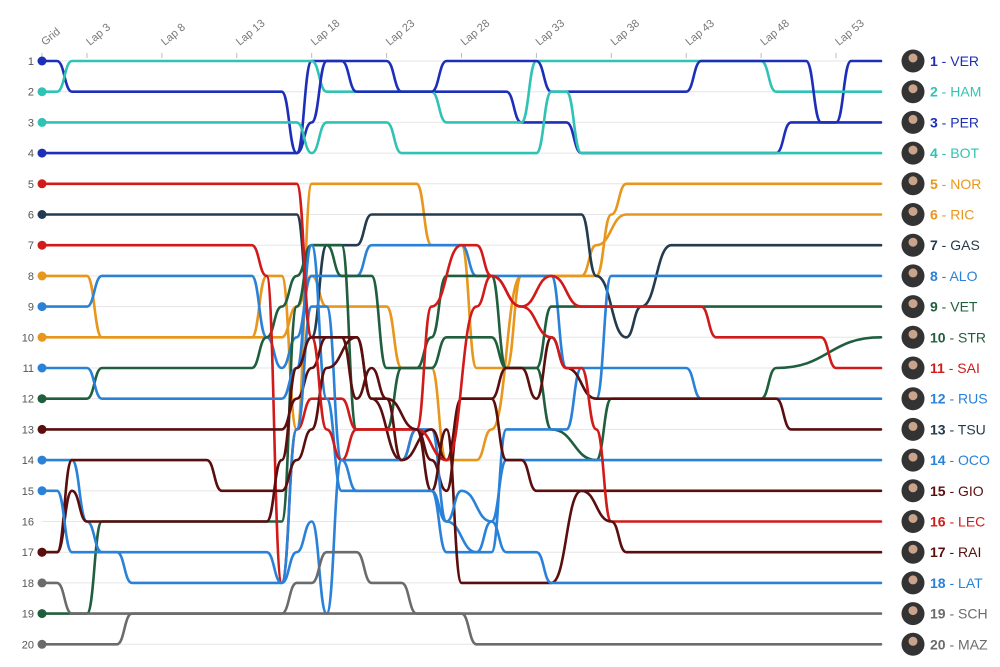 Image resolution: width=1000 pixels, height=667 pixels. What do you see at coordinates (965, 184) in the screenshot?
I see `driver-code: NOR` at bounding box center [965, 184].